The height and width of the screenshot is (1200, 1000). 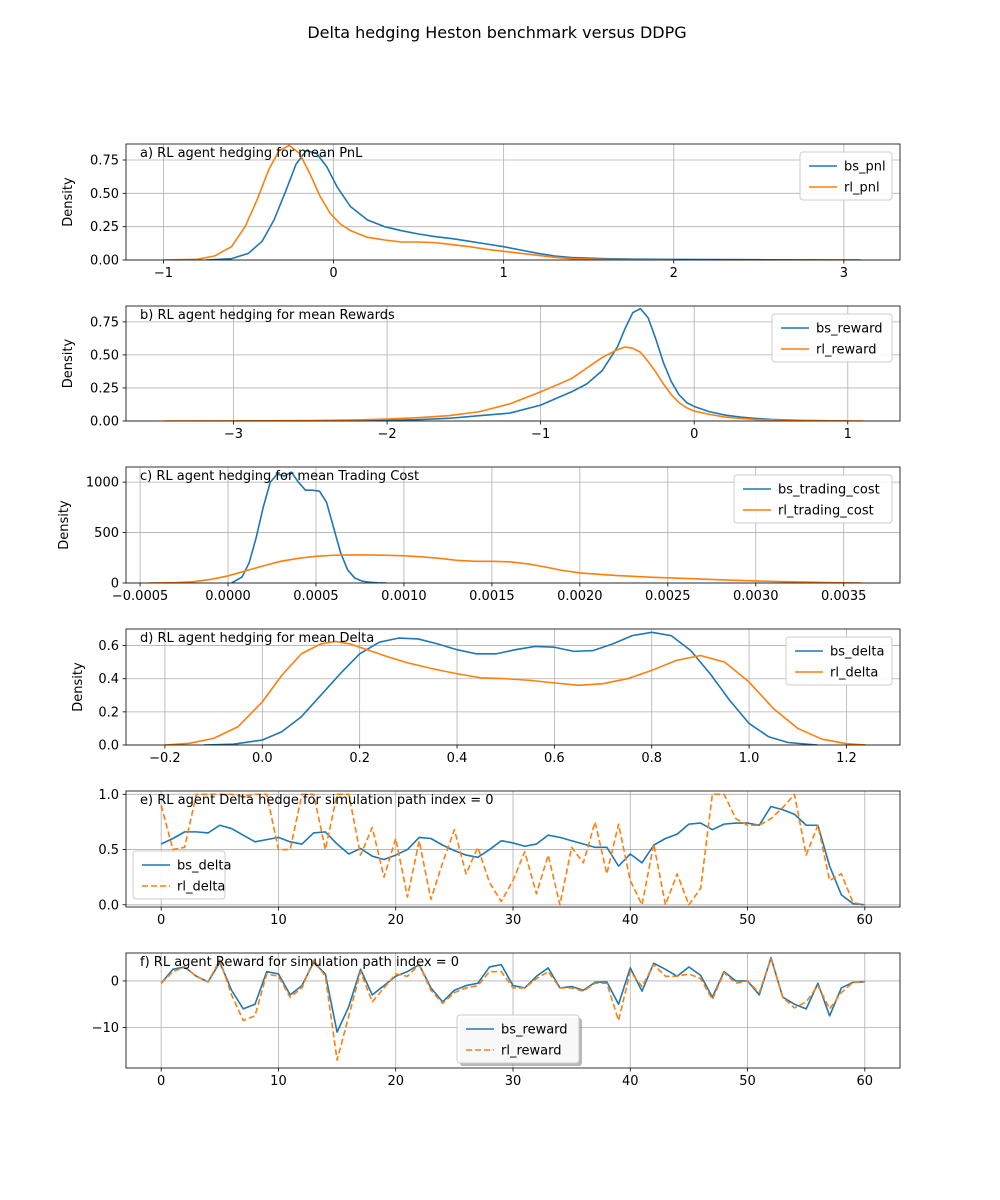 What do you see at coordinates (104, 388) in the screenshot?
I see `y-tick-label: 0.25` at bounding box center [104, 388].